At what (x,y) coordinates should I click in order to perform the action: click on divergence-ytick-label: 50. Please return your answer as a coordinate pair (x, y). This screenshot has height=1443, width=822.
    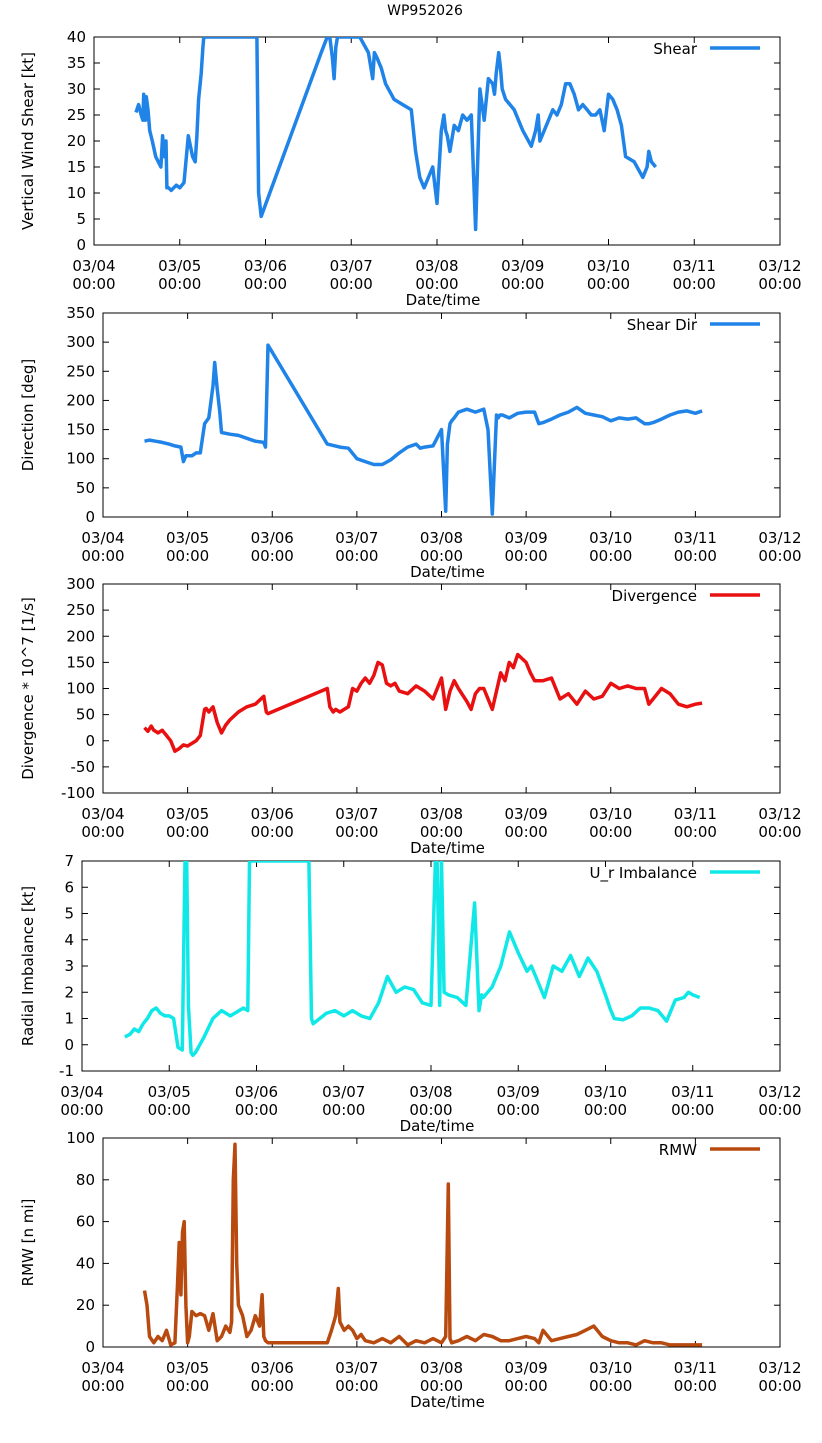
    Looking at the image, I should click on (85, 715).